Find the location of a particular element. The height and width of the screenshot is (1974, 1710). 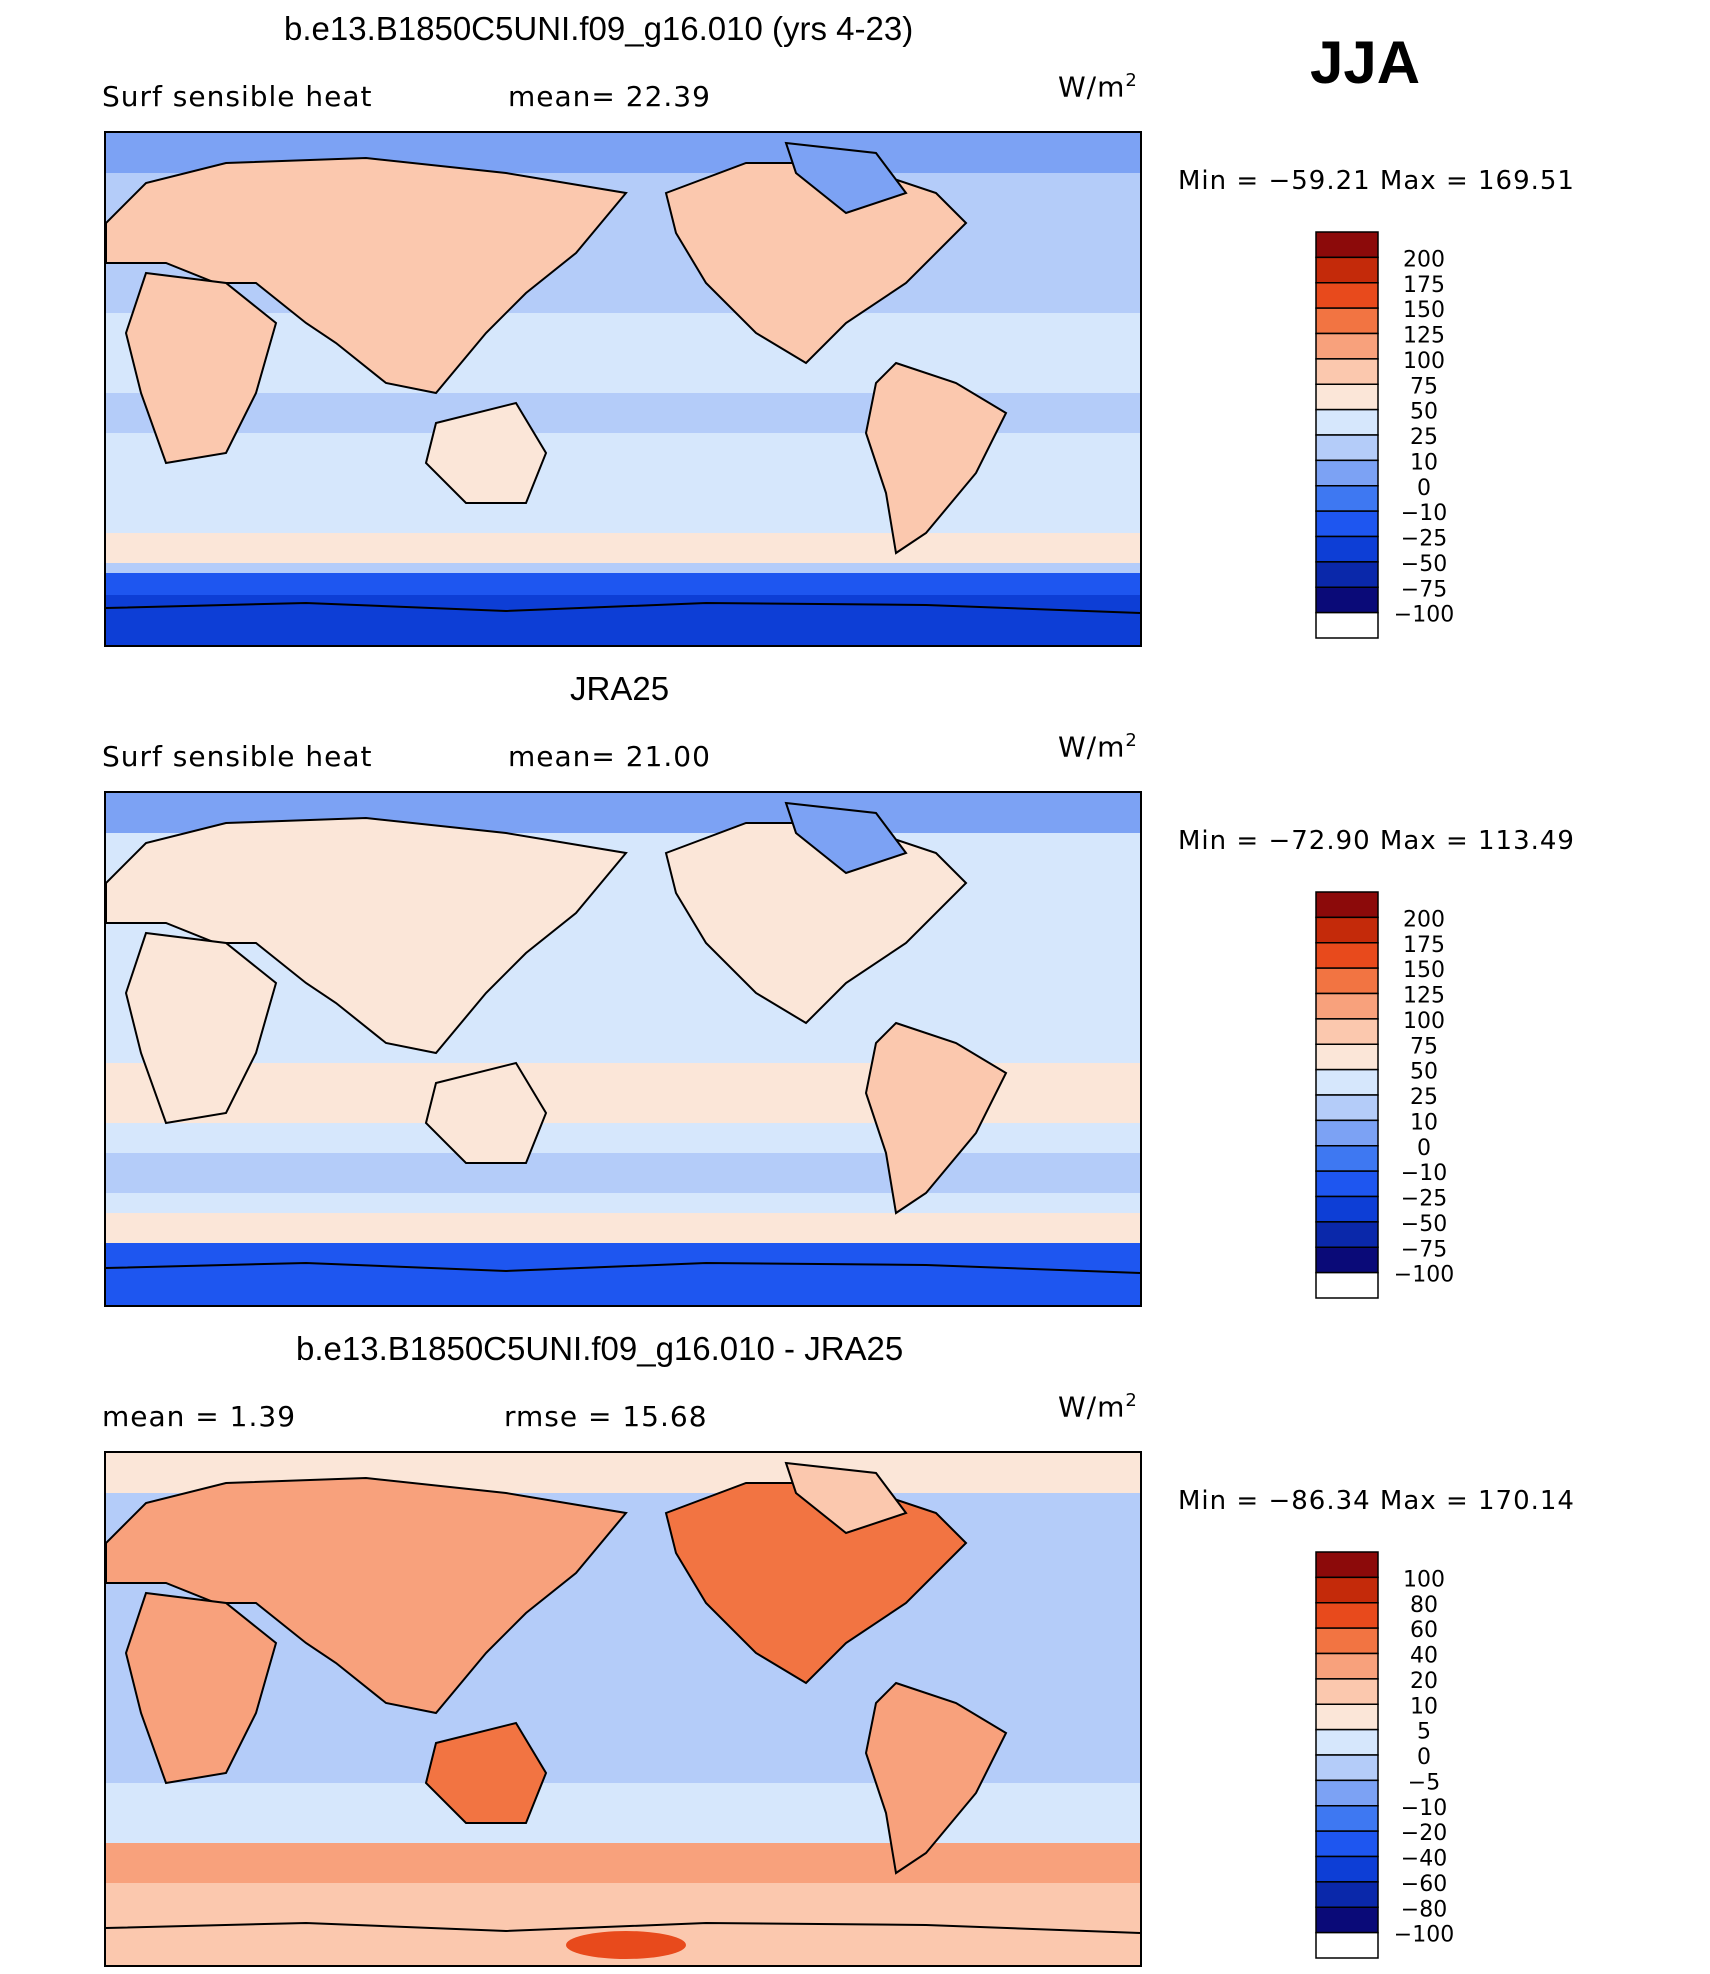

africa-landmass is located at coordinates (201, 1688).